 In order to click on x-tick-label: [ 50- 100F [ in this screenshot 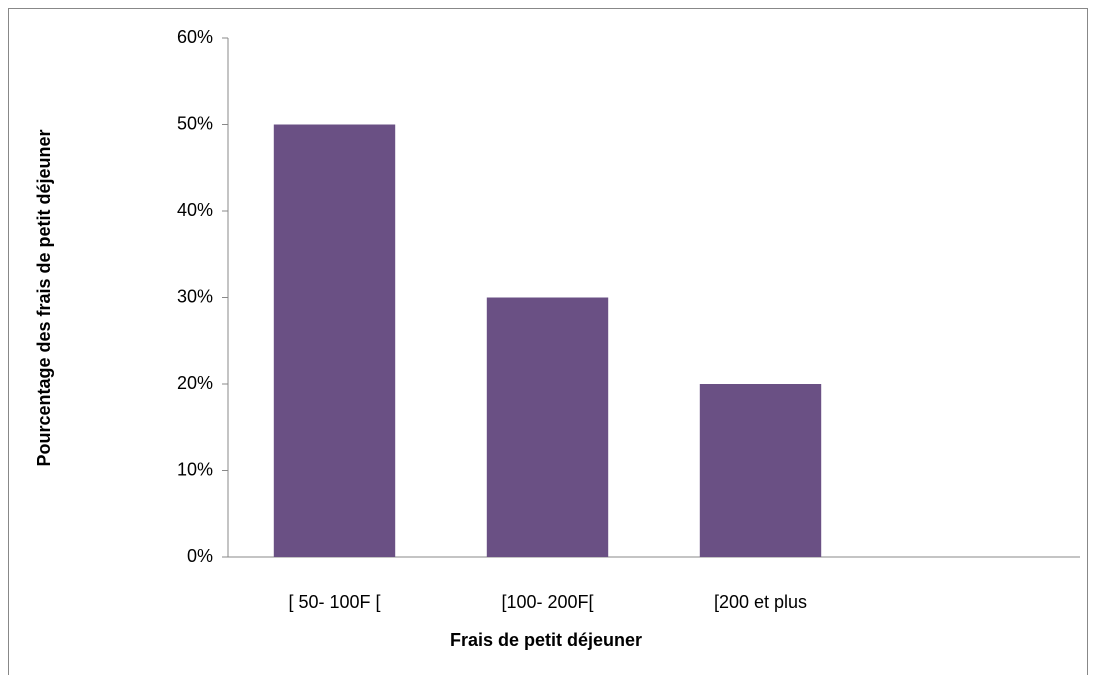, I will do `click(334, 602)`.